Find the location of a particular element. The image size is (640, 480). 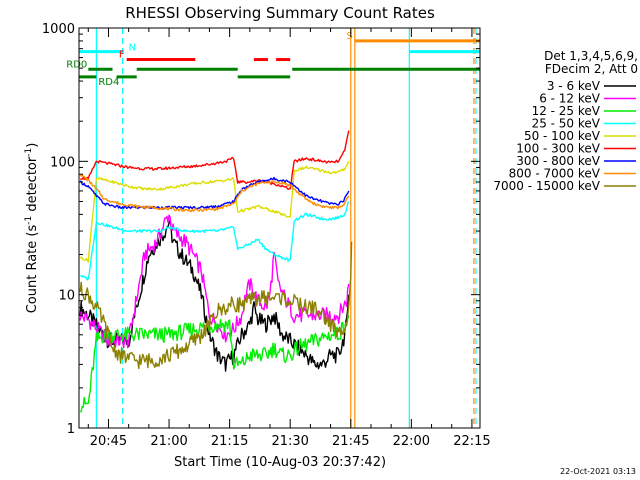

legend-entry-label: 6 - 12 keV is located at coordinates (570, 99).